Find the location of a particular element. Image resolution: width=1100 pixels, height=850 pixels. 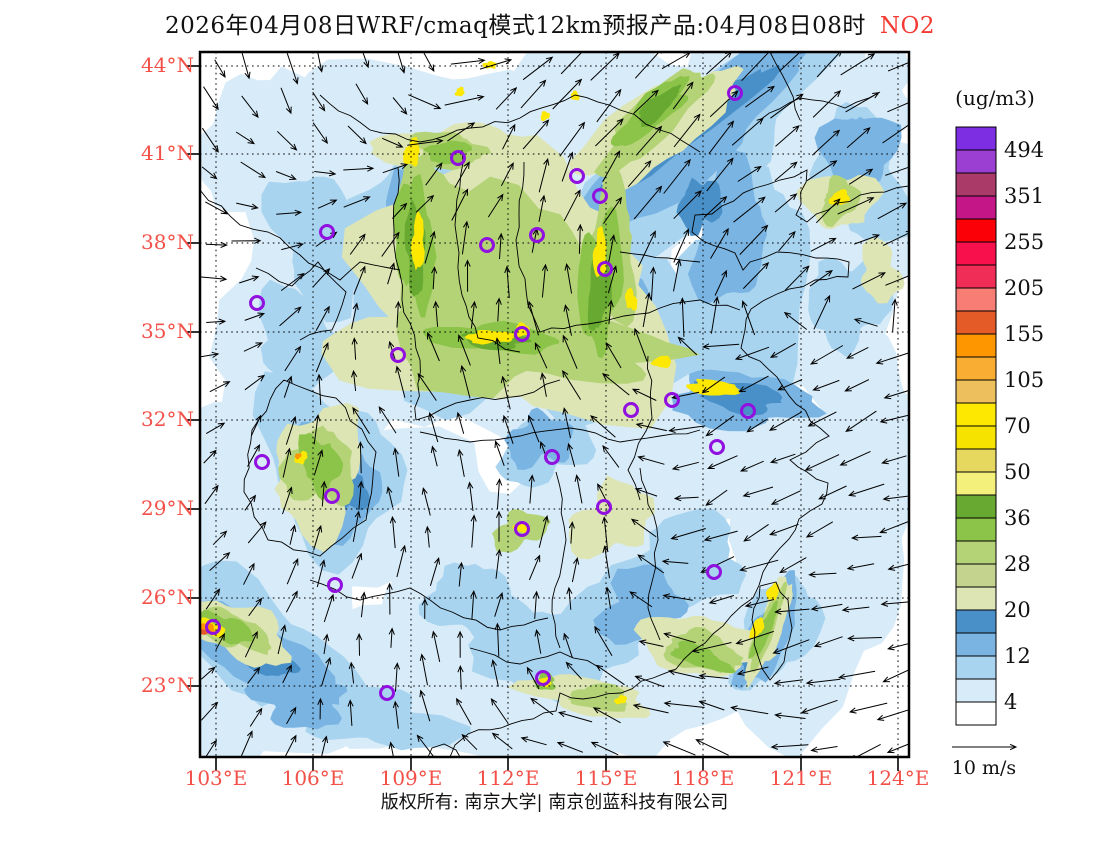

colorbar is located at coordinates (976, 426).